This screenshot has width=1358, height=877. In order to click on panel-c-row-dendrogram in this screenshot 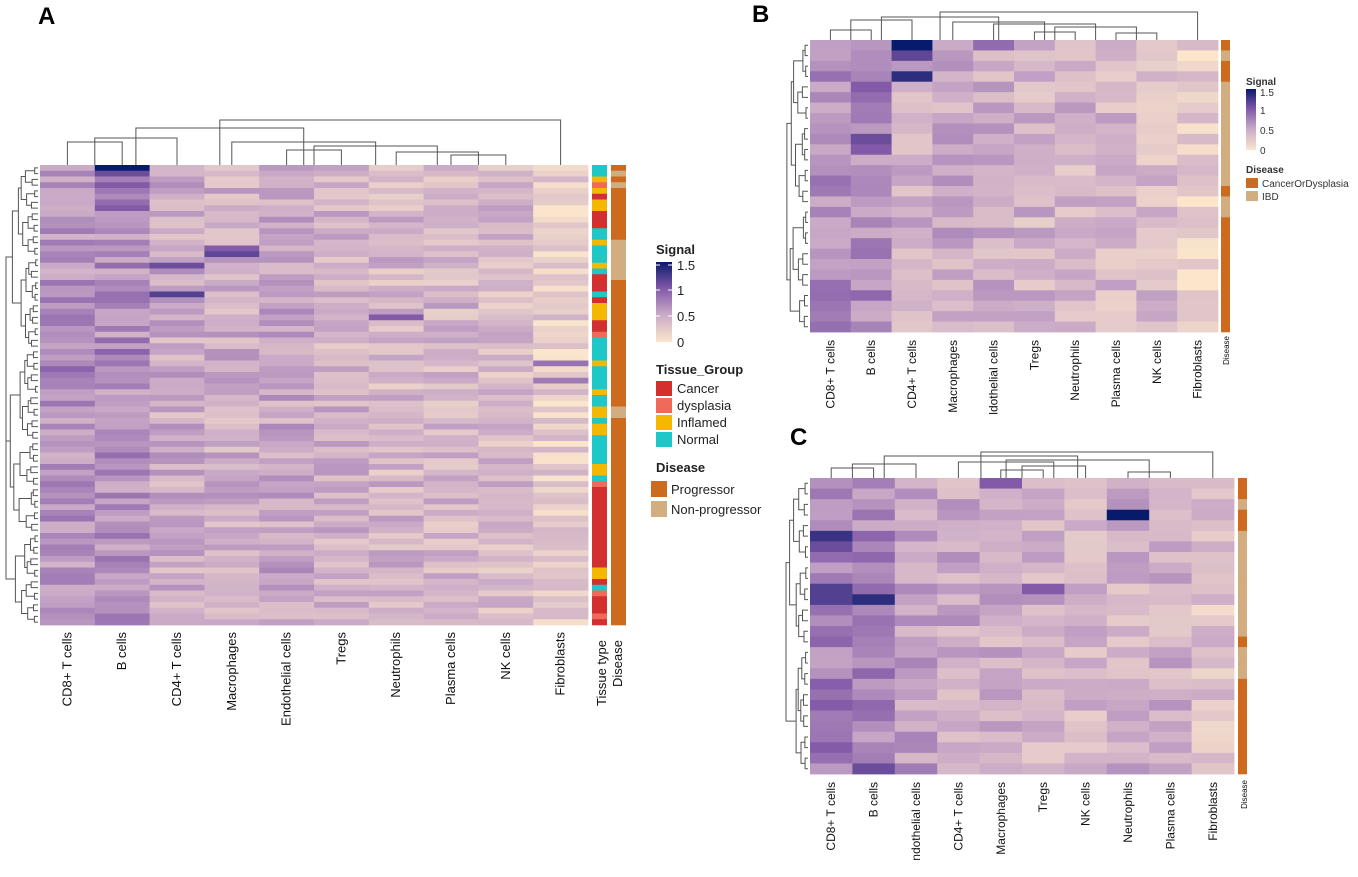, I will do `click(796, 626)`.